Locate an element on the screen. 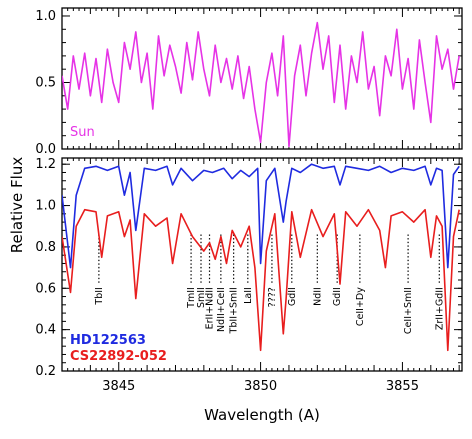  x-axis-label: Wavelength (A) is located at coordinates (262, 415).